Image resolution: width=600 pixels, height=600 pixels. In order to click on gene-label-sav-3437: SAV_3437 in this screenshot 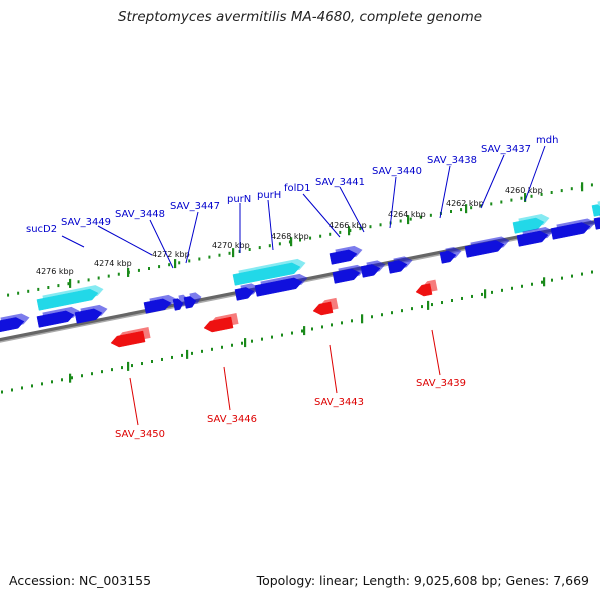, I will do `click(506, 149)`.